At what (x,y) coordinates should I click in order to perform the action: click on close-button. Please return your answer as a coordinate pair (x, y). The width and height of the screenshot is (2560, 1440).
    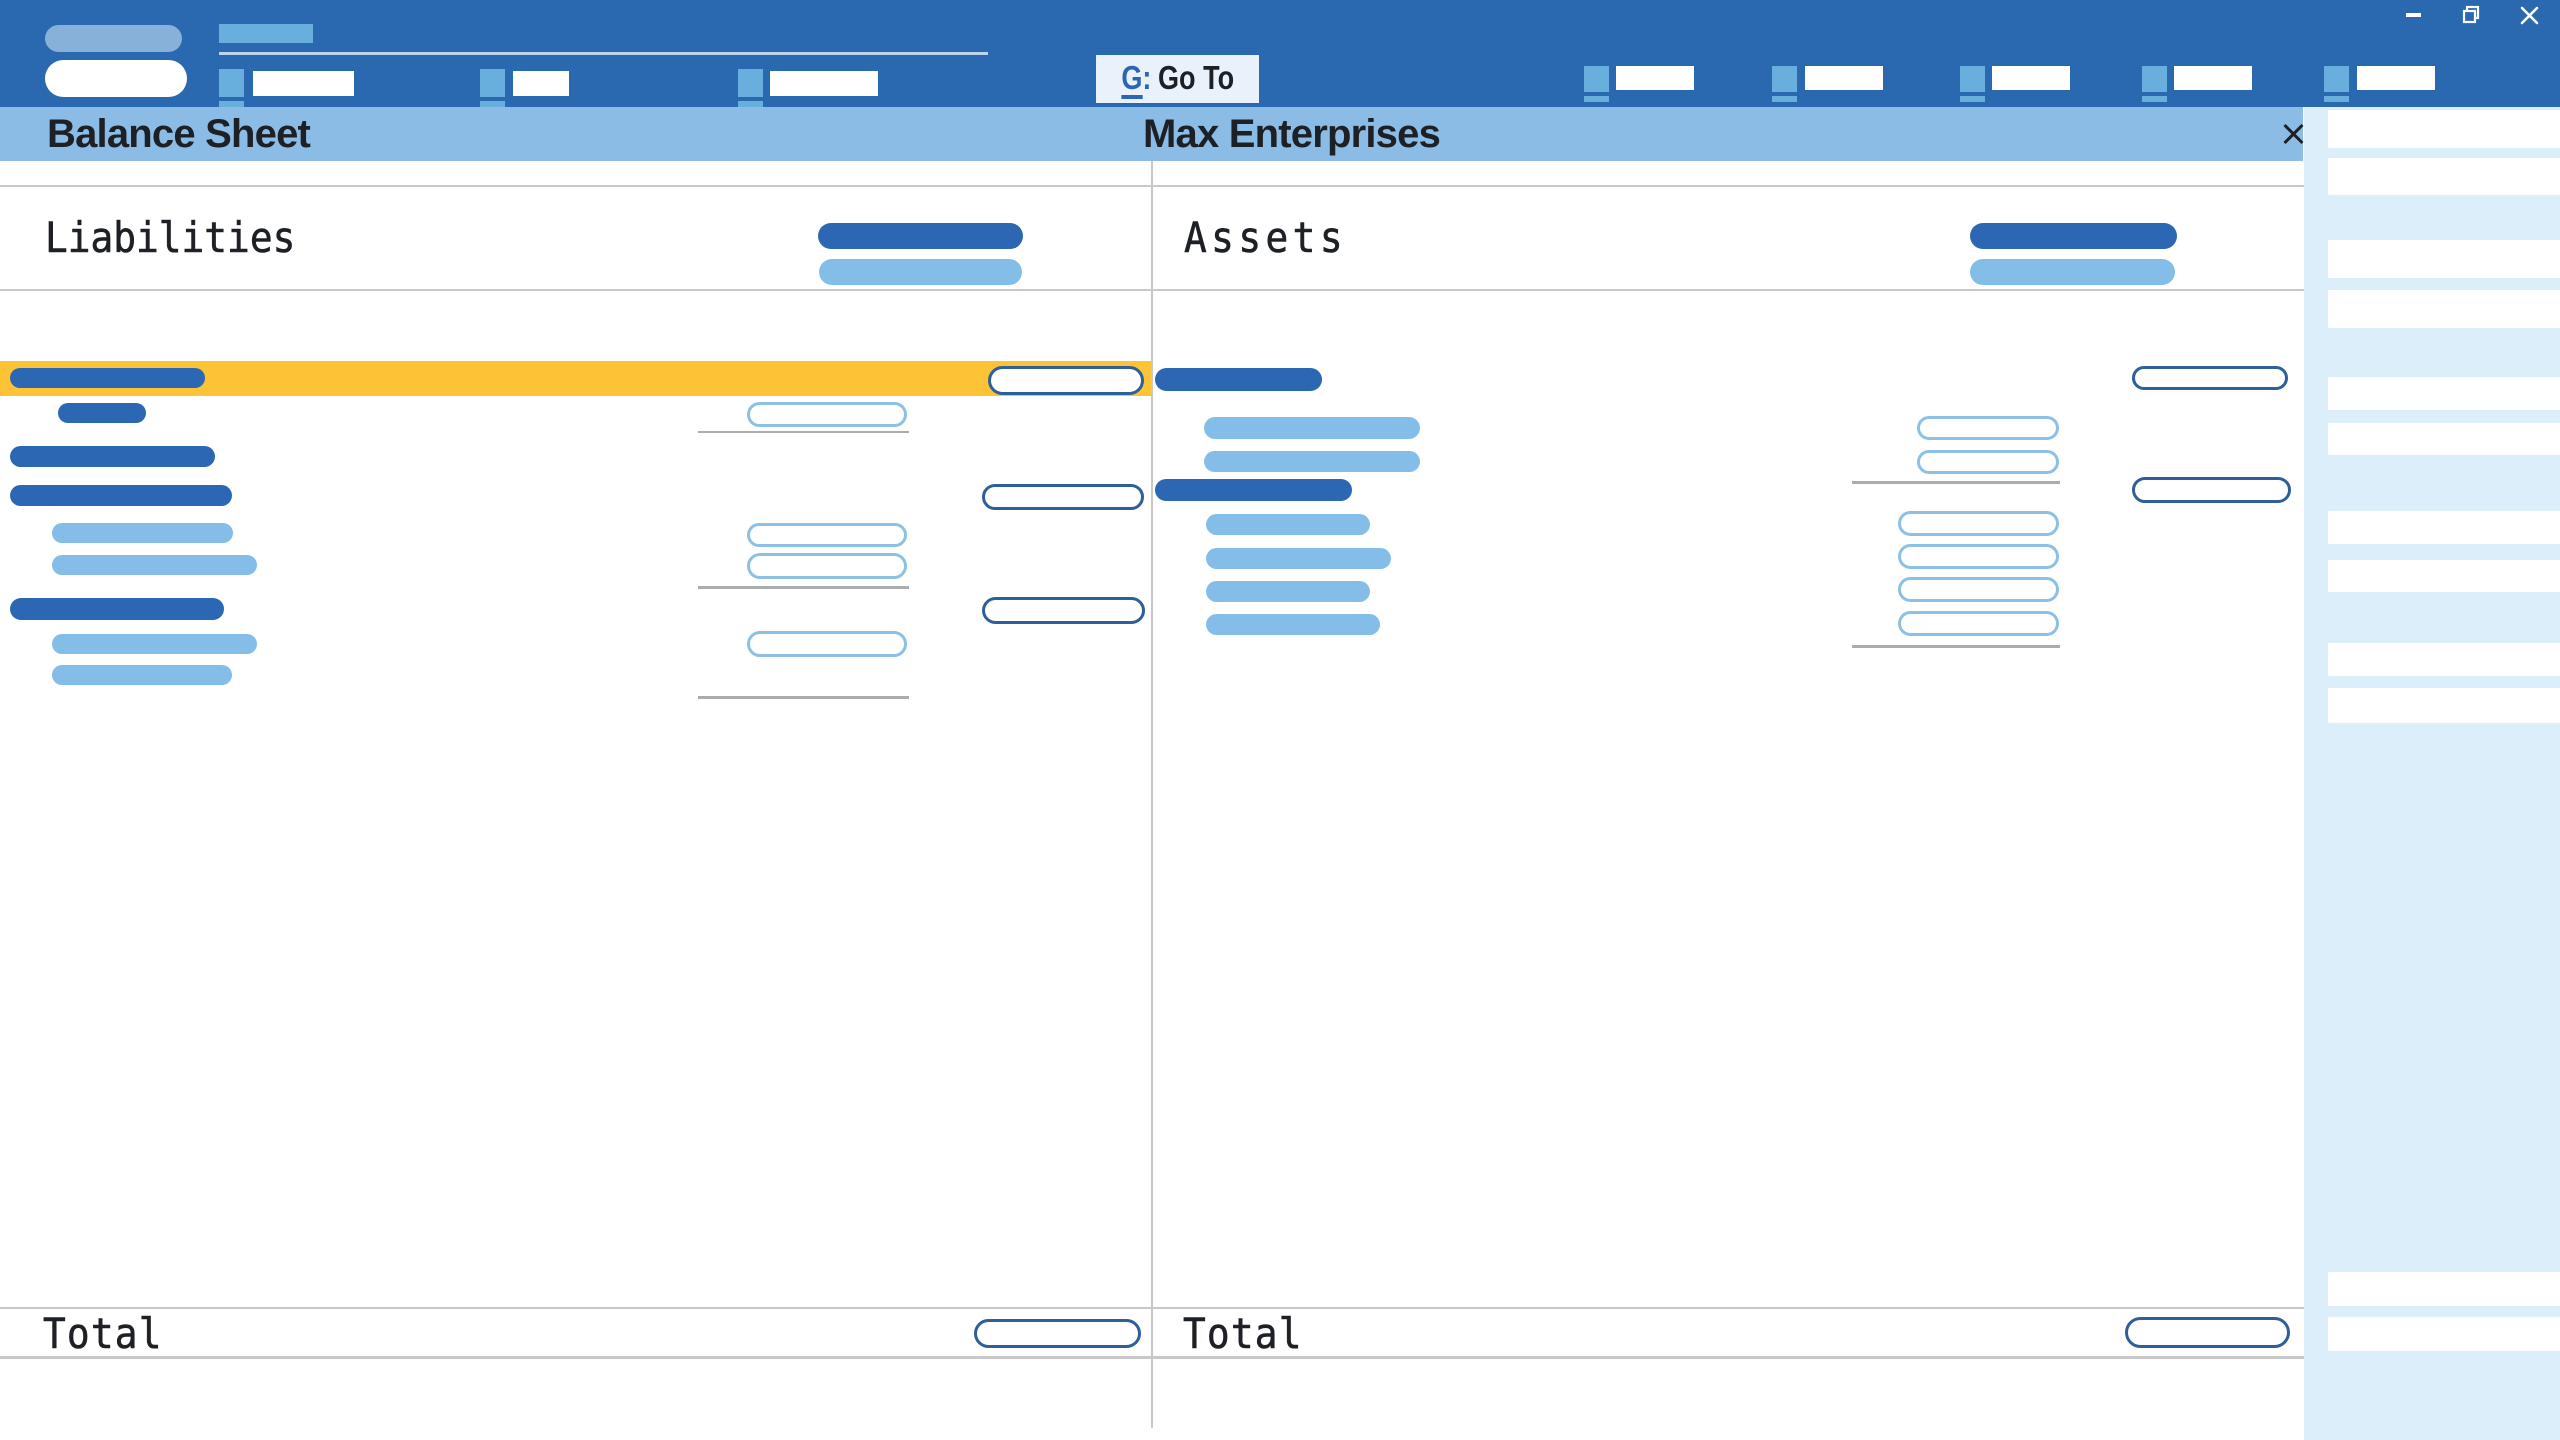
    Looking at the image, I should click on (2529, 16).